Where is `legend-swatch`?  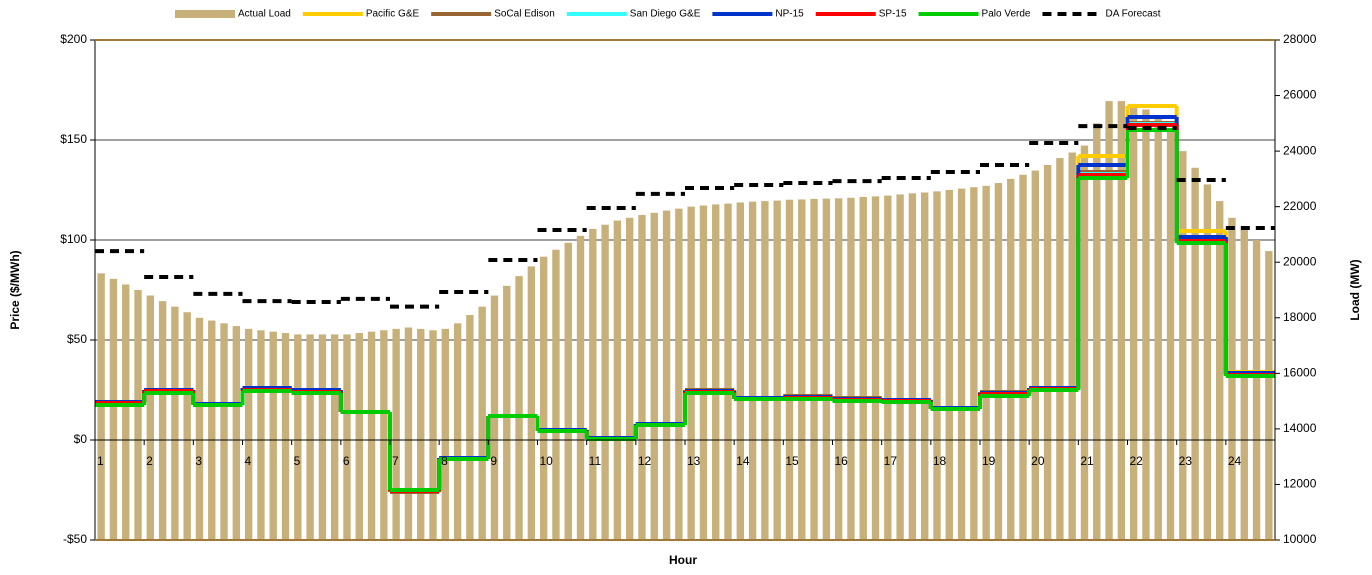
legend-swatch is located at coordinates (205, 14).